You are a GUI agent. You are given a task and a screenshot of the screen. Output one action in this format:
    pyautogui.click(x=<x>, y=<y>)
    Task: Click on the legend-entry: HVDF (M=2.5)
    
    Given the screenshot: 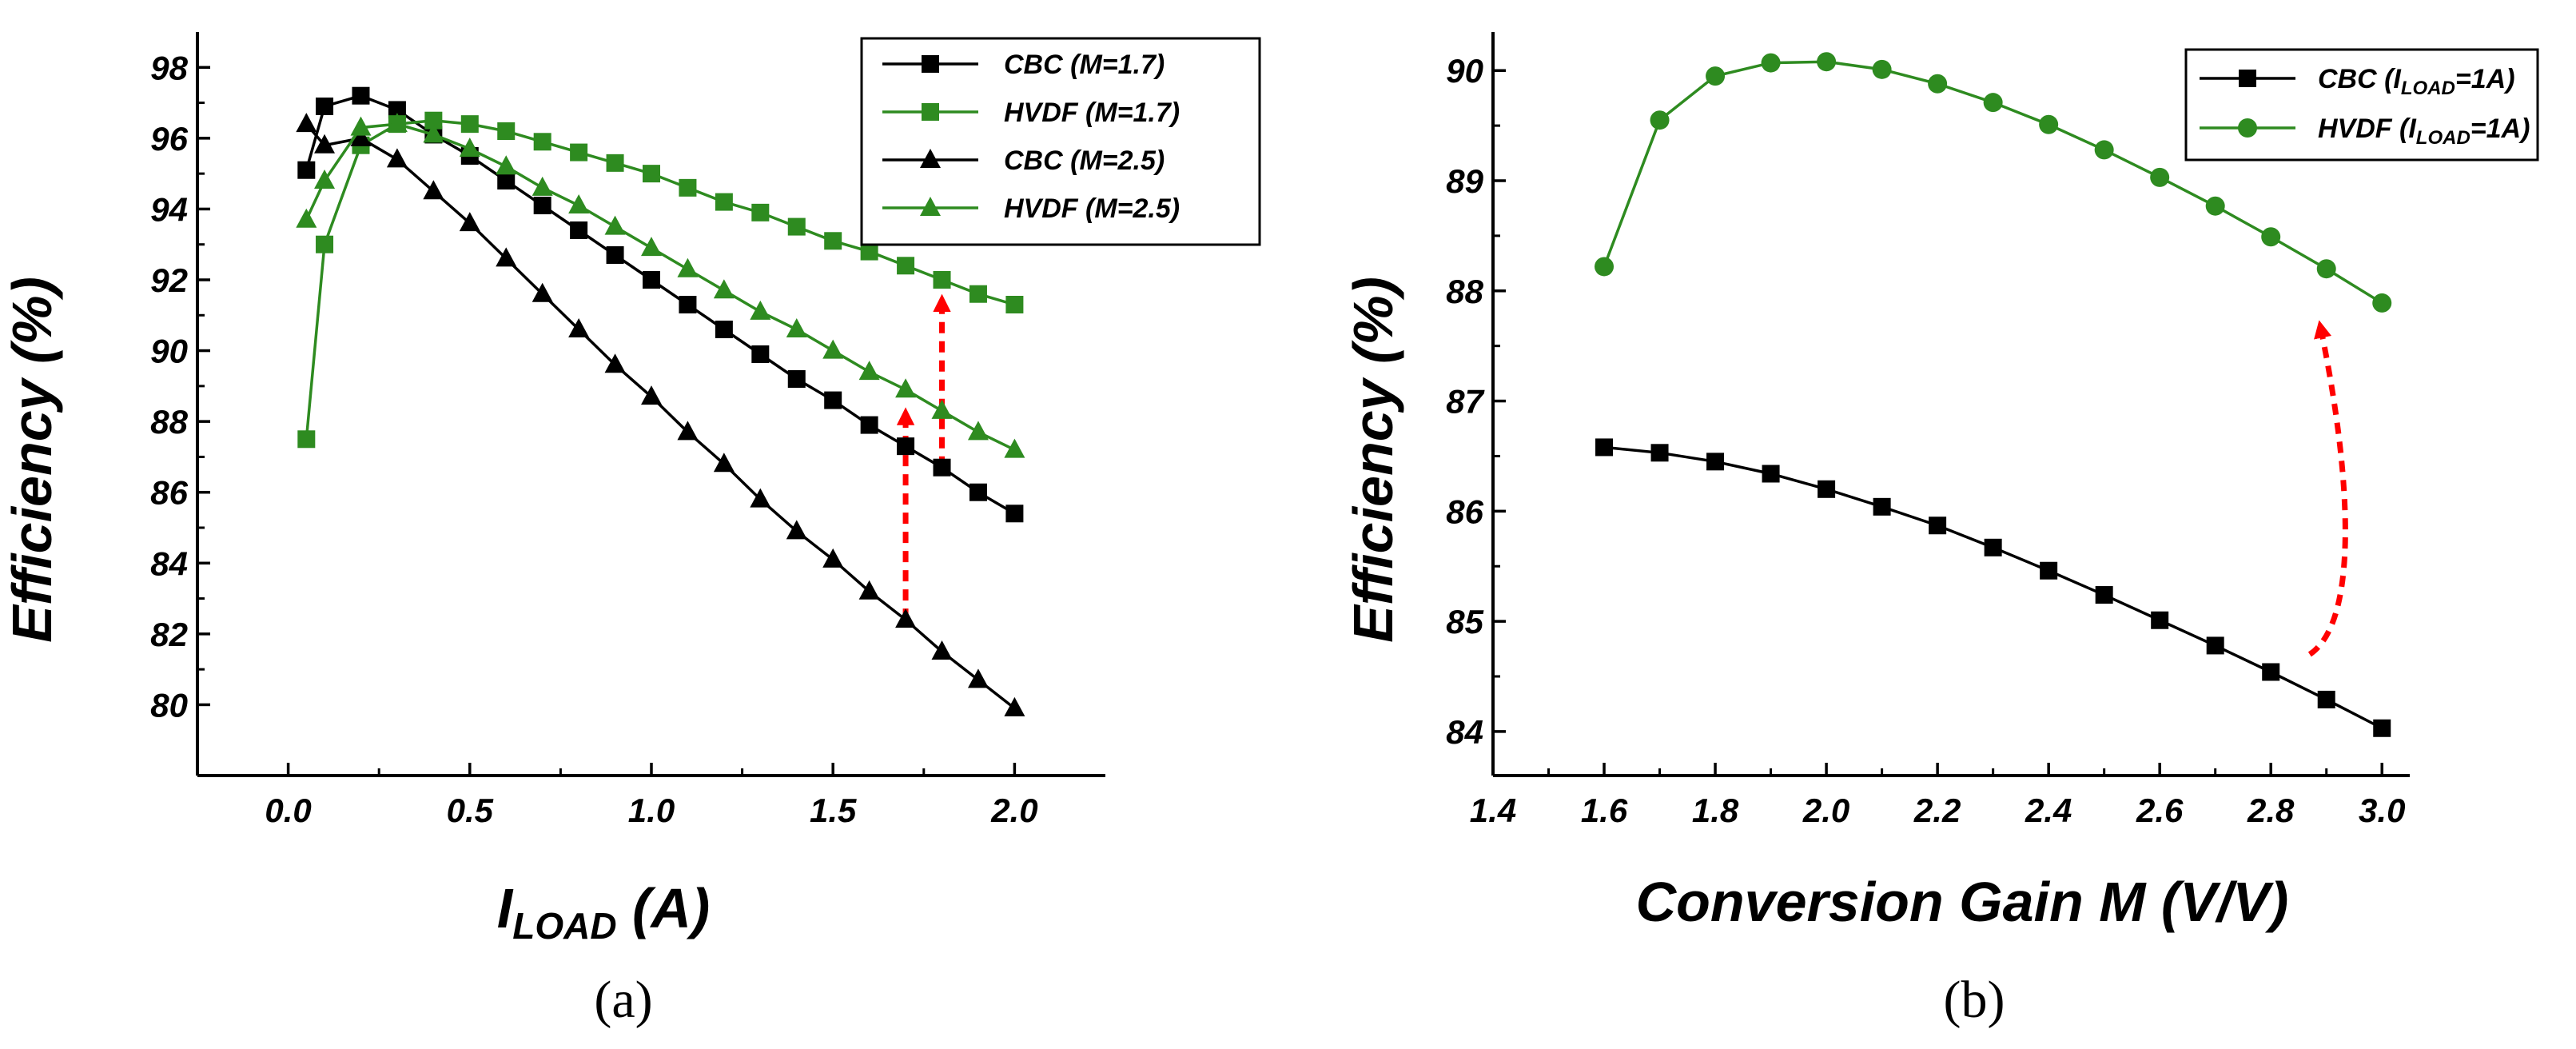 What is the action you would take?
    pyautogui.click(x=1031, y=208)
    